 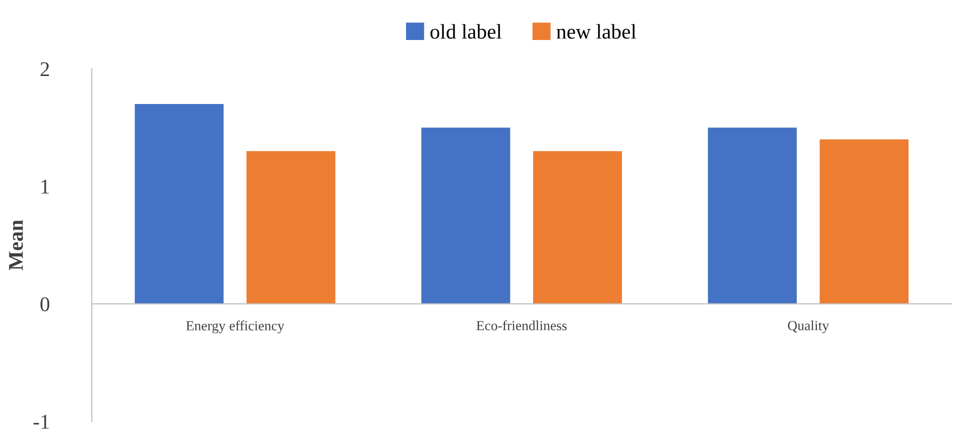 What do you see at coordinates (44, 69) in the screenshot?
I see `y-tick-label: 2` at bounding box center [44, 69].